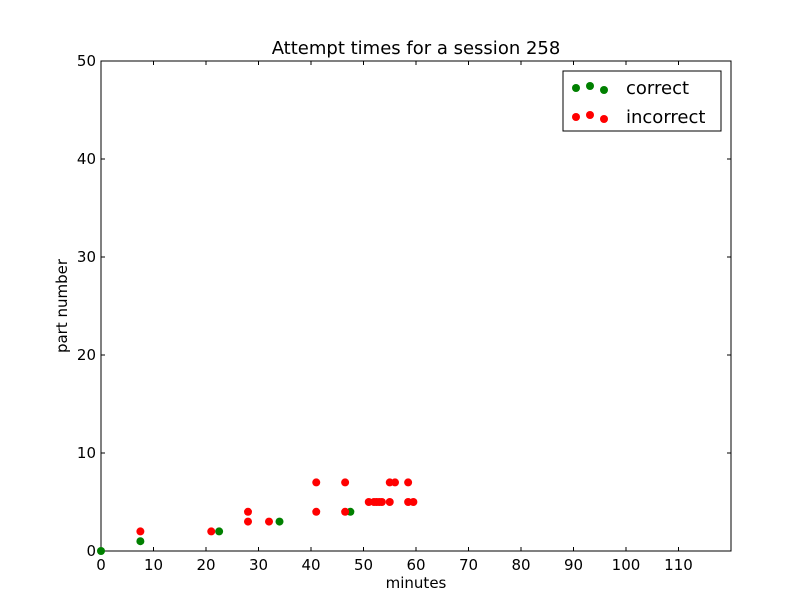  I want to click on x-tick-label: 110, so click(678, 565).